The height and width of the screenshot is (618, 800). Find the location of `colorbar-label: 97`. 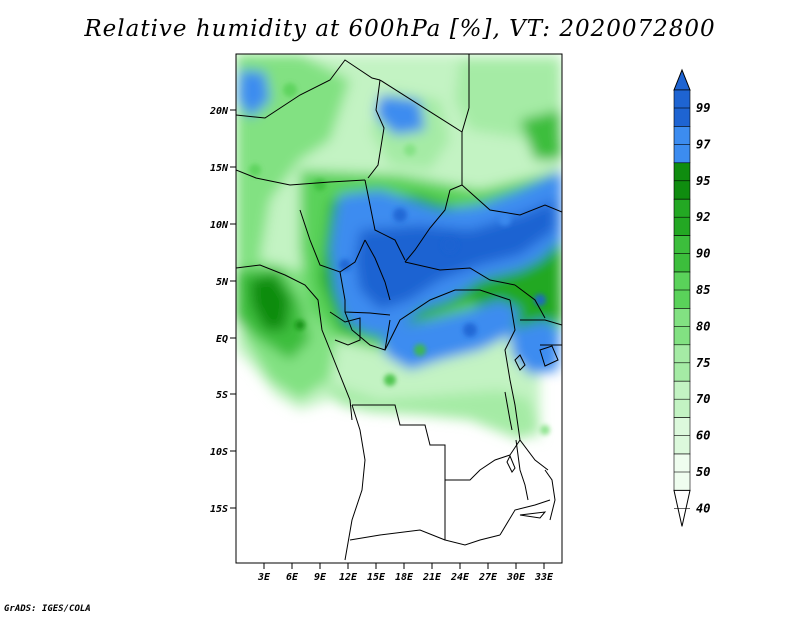

colorbar-label: 97 is located at coordinates (703, 144).